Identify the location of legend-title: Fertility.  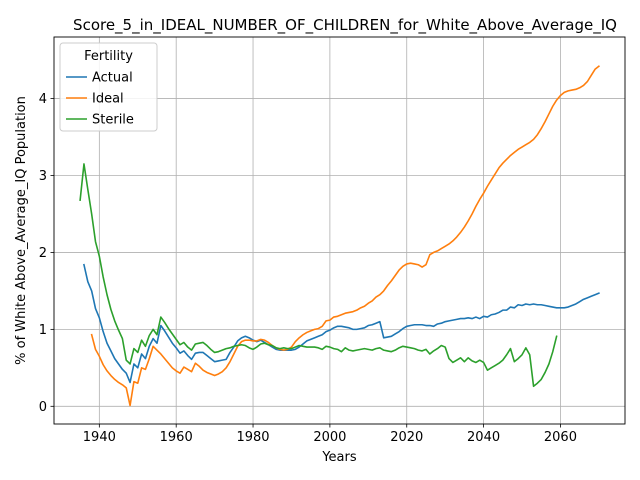
(108, 56).